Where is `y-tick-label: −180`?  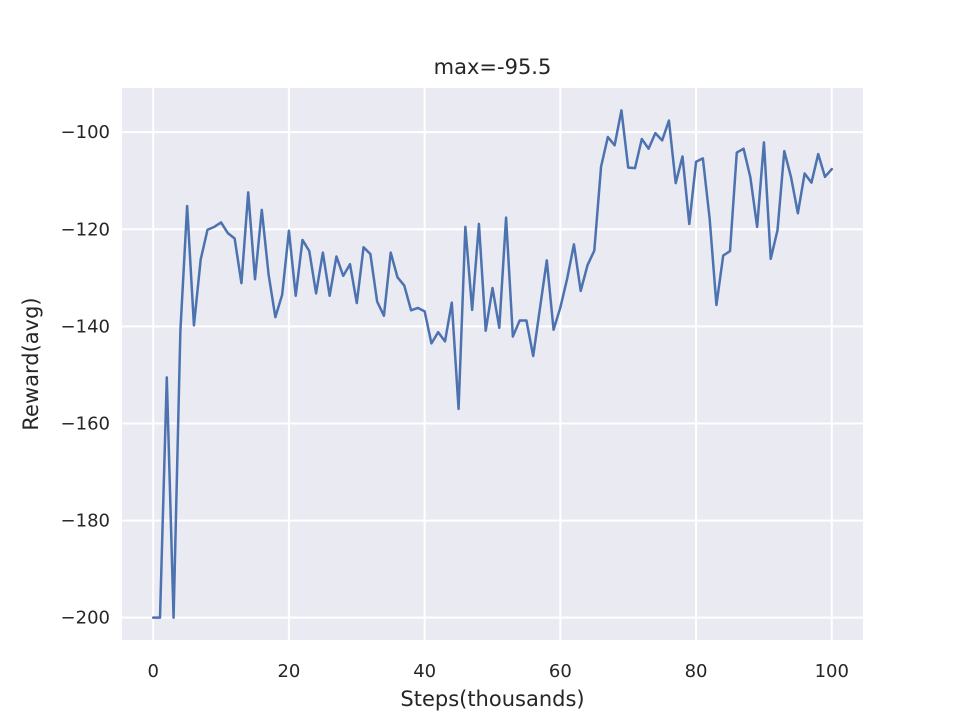 y-tick-label: −180 is located at coordinates (85, 521).